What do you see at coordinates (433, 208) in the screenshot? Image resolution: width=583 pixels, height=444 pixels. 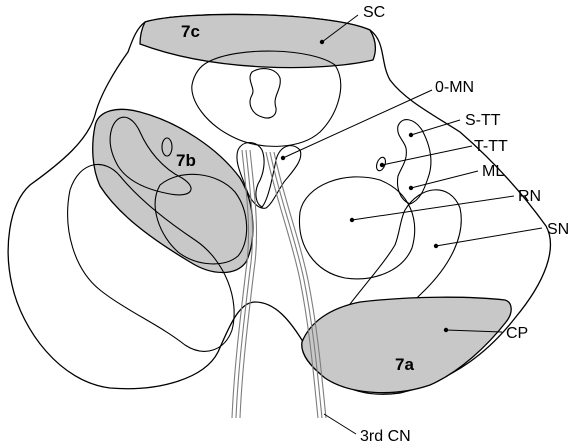 I see `leader-rn` at bounding box center [433, 208].